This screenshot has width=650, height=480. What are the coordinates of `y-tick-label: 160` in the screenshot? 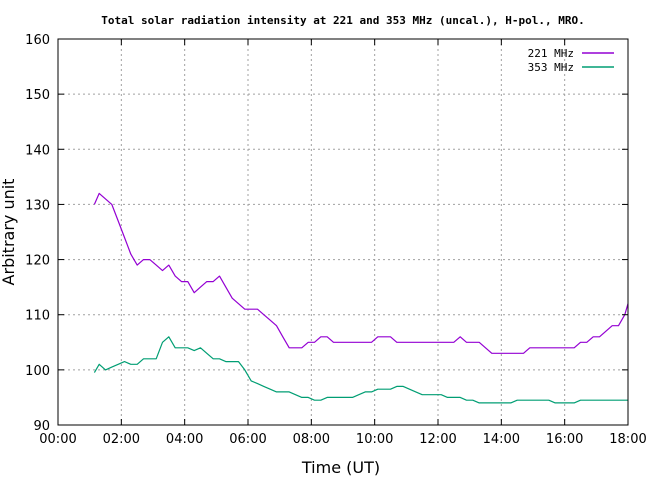 It's located at (37, 40).